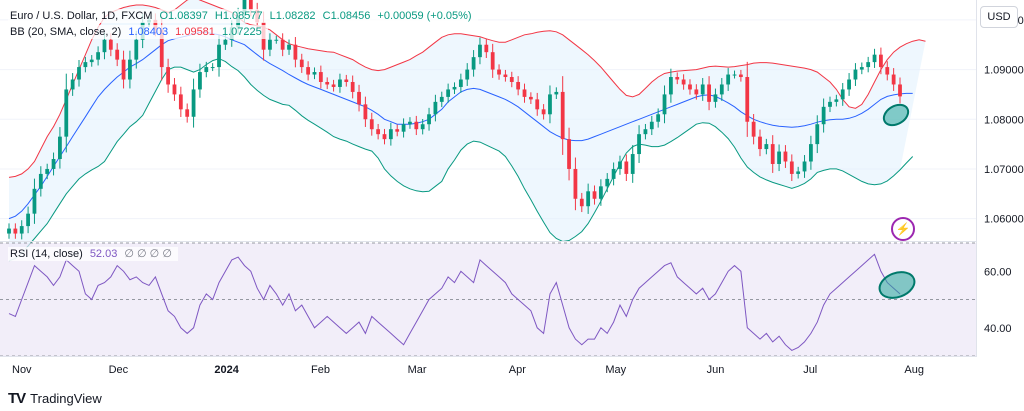 This screenshot has height=411, width=1024. Describe the element at coordinates (226, 370) in the screenshot. I see `time-tick-label: 2024` at that location.